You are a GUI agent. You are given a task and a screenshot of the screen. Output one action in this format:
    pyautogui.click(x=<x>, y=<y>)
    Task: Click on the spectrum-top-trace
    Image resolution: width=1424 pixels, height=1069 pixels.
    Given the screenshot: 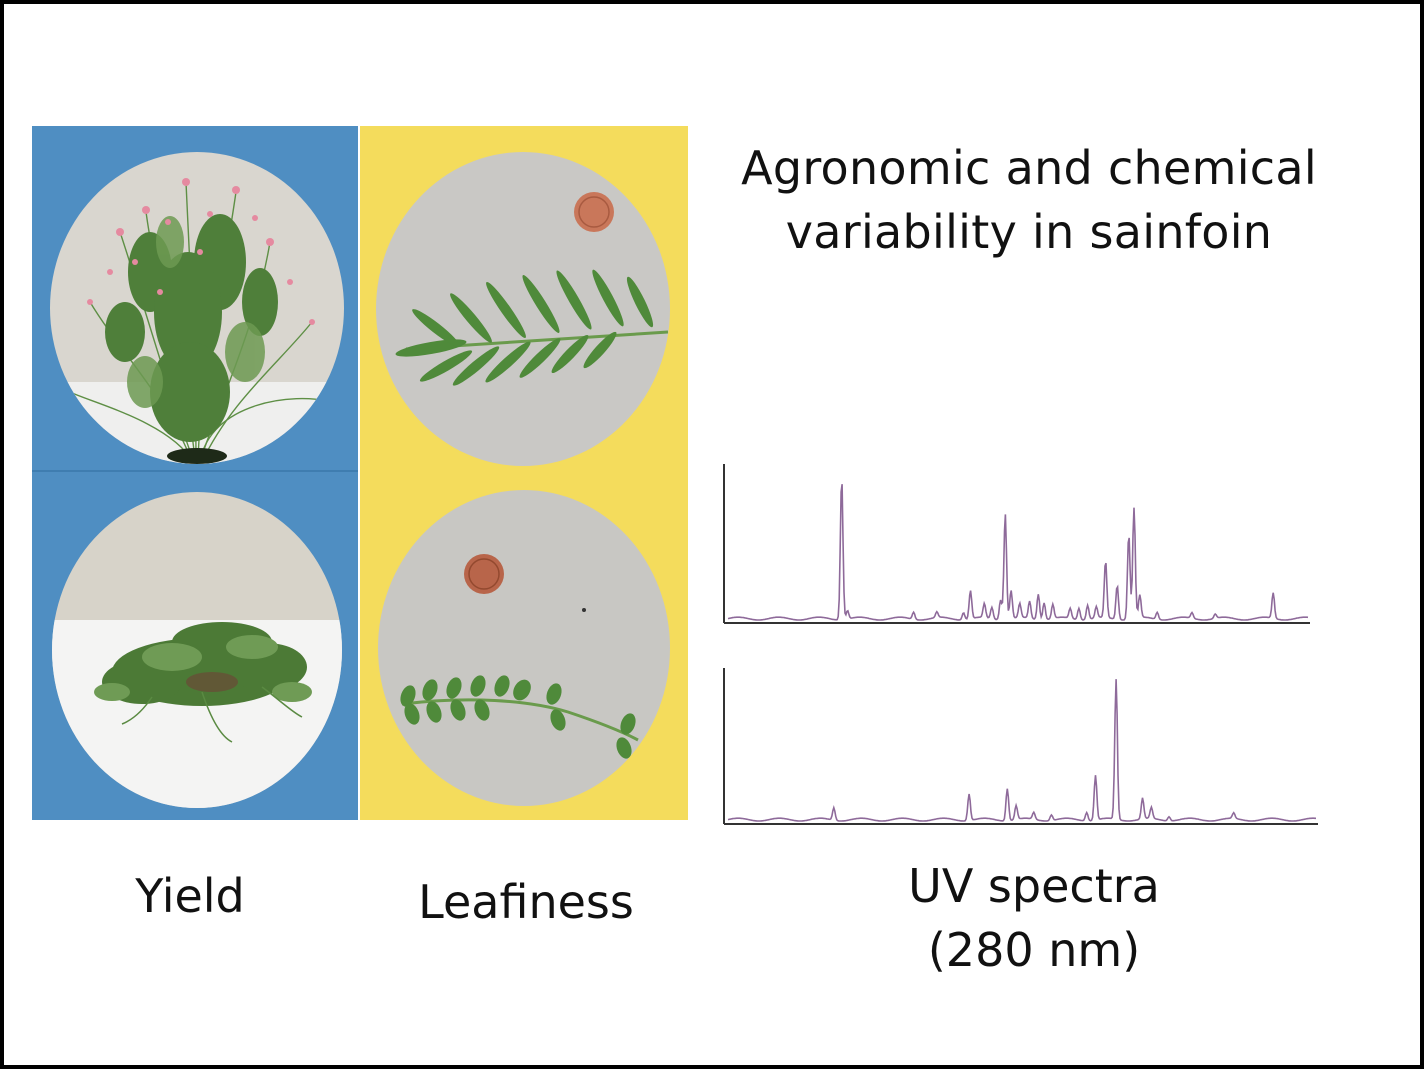 What is the action you would take?
    pyautogui.click(x=1018, y=552)
    